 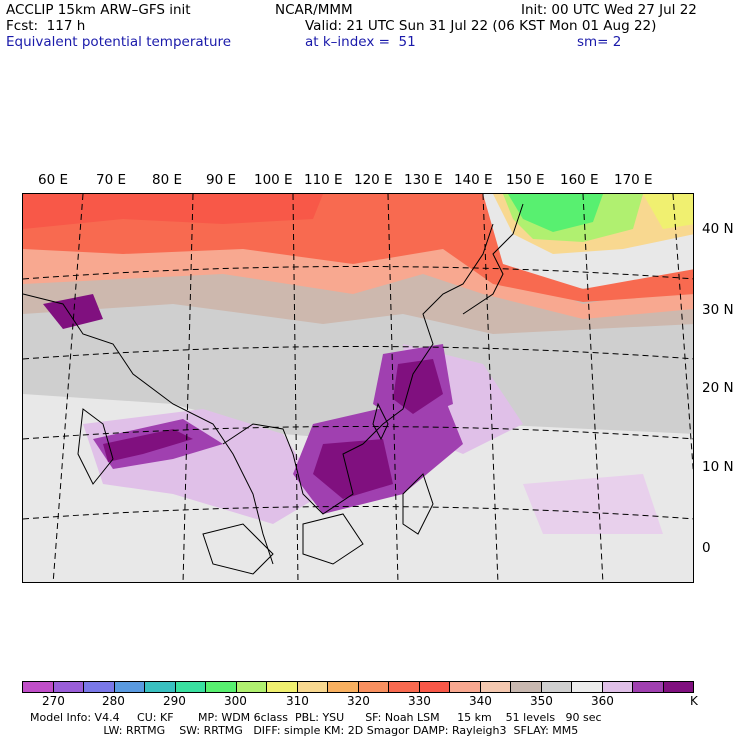 What do you see at coordinates (167, 180) in the screenshot?
I see `lon-label: 80 E` at bounding box center [167, 180].